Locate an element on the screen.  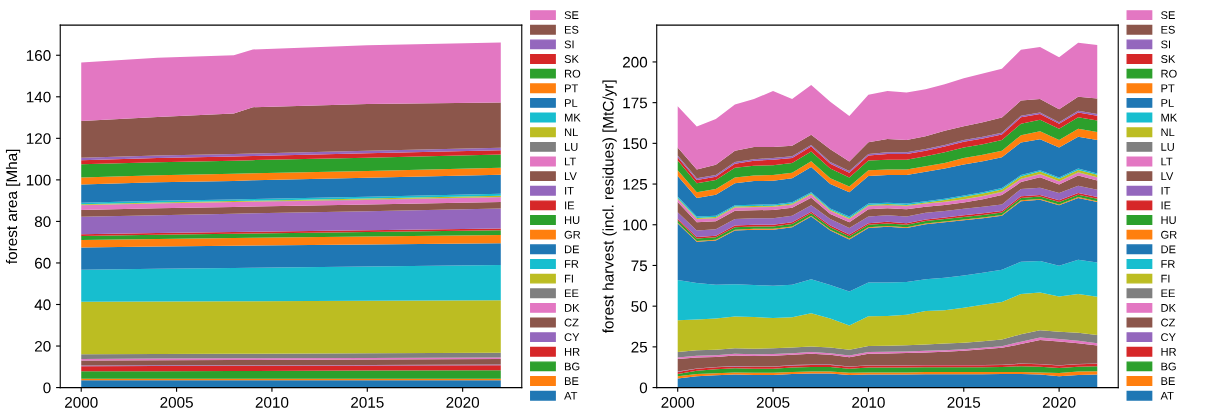
y-axis-title: forest harvest (incl. residues) [MtC/yr] is located at coordinates (609, 207).